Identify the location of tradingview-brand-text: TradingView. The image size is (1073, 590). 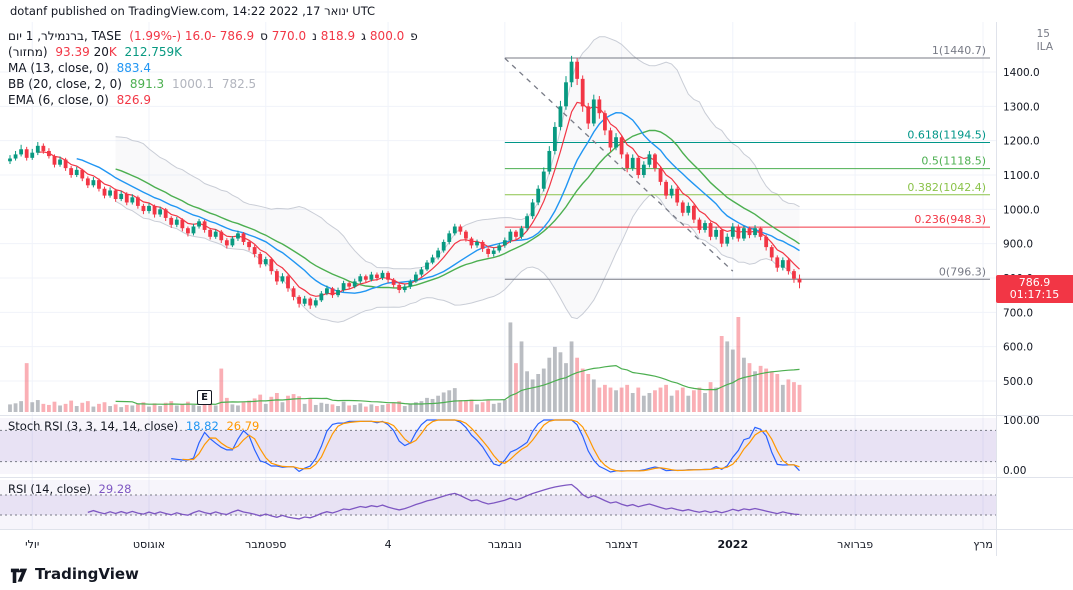
(87, 573).